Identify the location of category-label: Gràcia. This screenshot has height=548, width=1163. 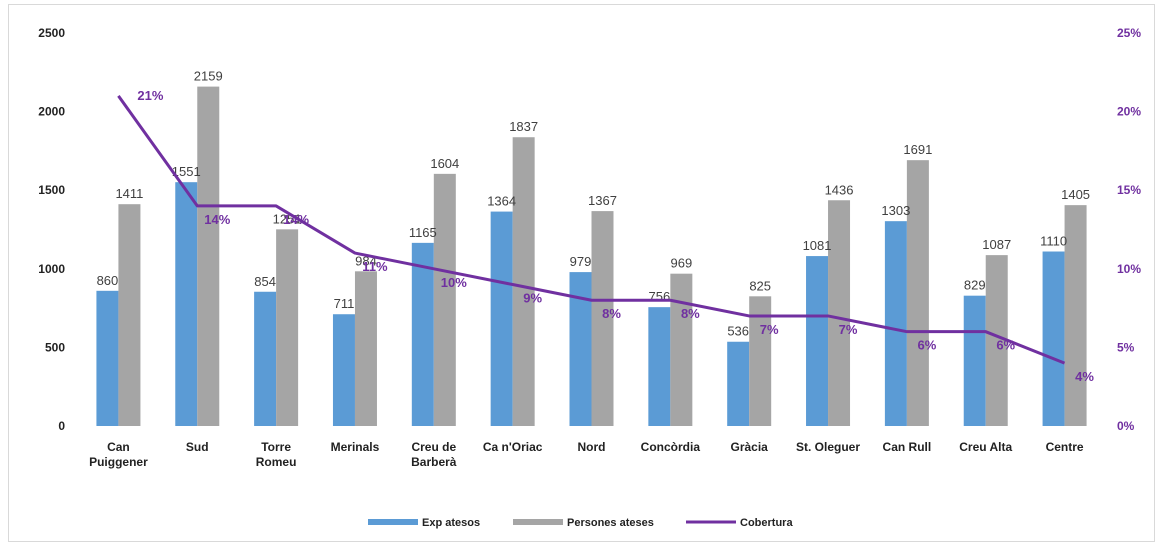
(750, 447).